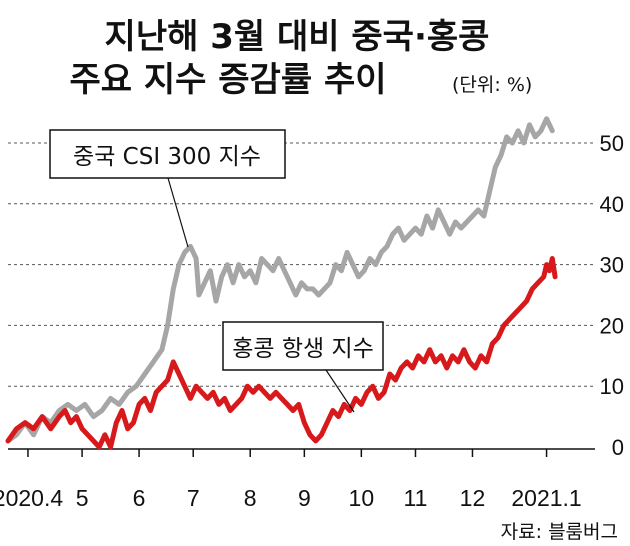 This screenshot has width=630, height=546. Describe the element at coordinates (297, 37) in the screenshot. I see `chart-title-line1: 지난해 3월 대비 중국·홍콩` at that location.